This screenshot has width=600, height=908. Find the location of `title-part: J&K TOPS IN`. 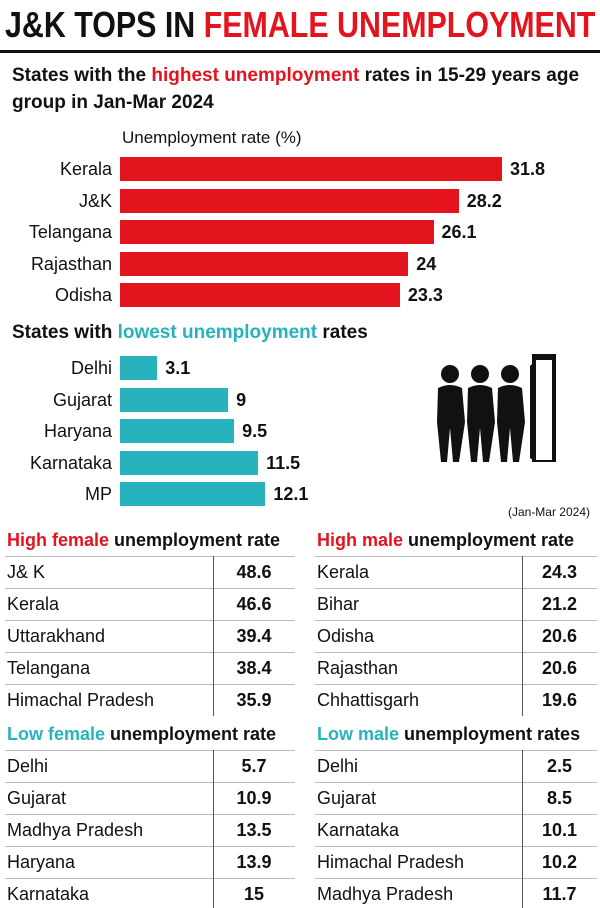

title-part: J&K TOPS IN is located at coordinates (104, 24).